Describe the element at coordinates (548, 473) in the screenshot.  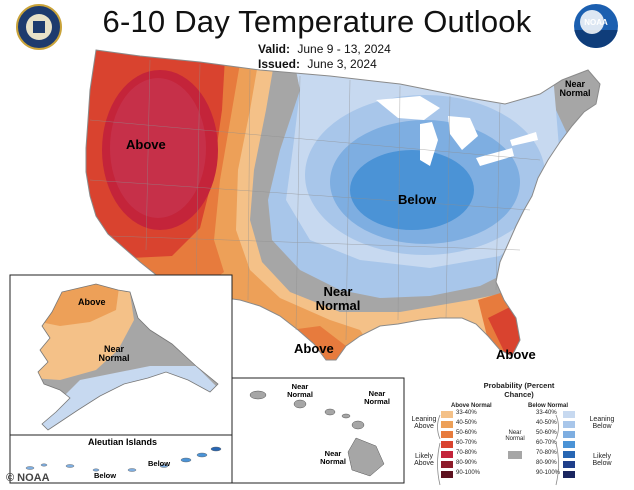
I see `legend-below-range: 90-100%` at that location.